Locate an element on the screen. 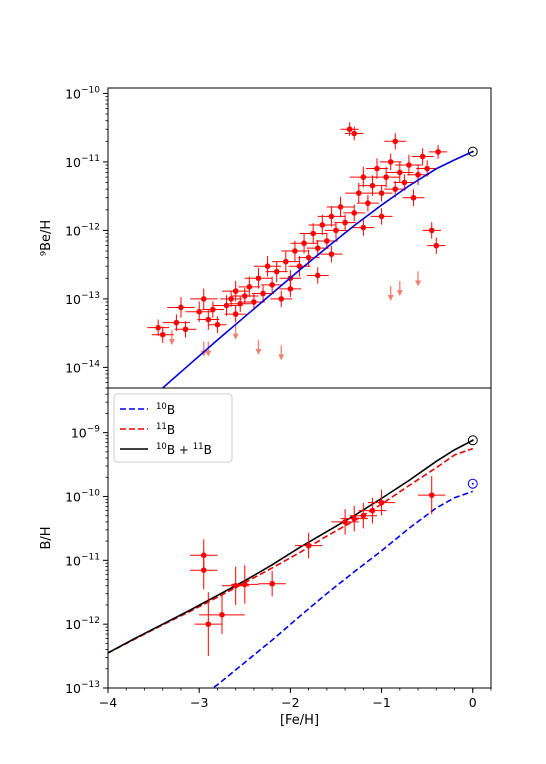 The width and height of the screenshot is (546, 764). x-tick-label: −1 is located at coordinates (381, 702).